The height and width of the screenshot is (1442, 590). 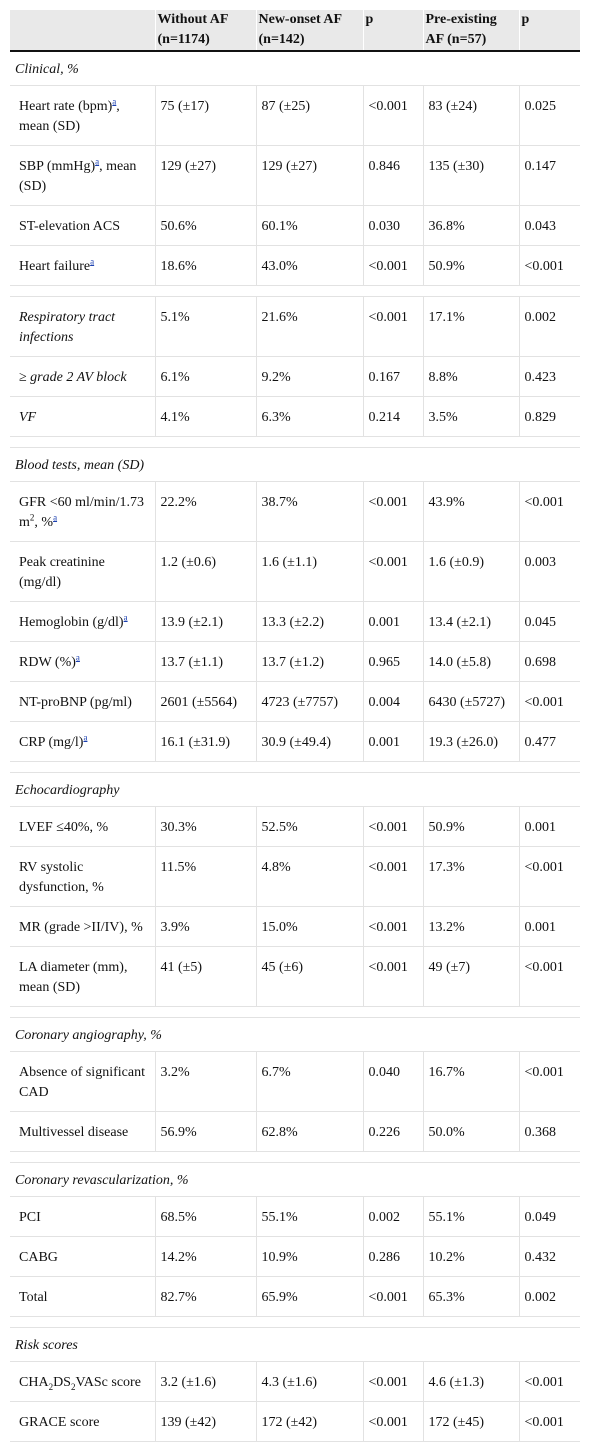 What do you see at coordinates (205, 876) in the screenshot?
I see `cell-without-af: 11.5%` at bounding box center [205, 876].